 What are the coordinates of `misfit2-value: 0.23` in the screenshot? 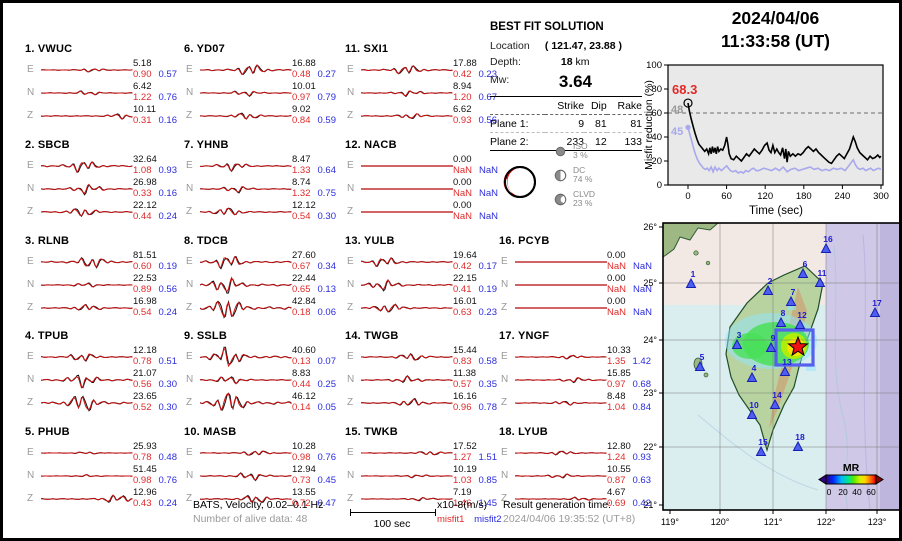 It's located at (488, 312).